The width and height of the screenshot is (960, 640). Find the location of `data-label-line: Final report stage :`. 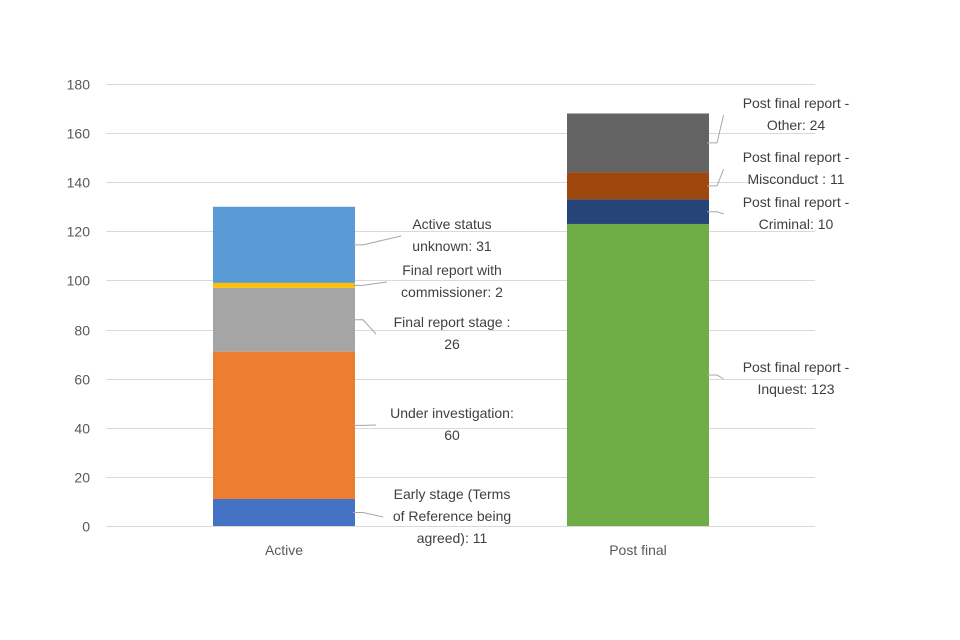

data-label-line: Final report stage : is located at coordinates (452, 322).